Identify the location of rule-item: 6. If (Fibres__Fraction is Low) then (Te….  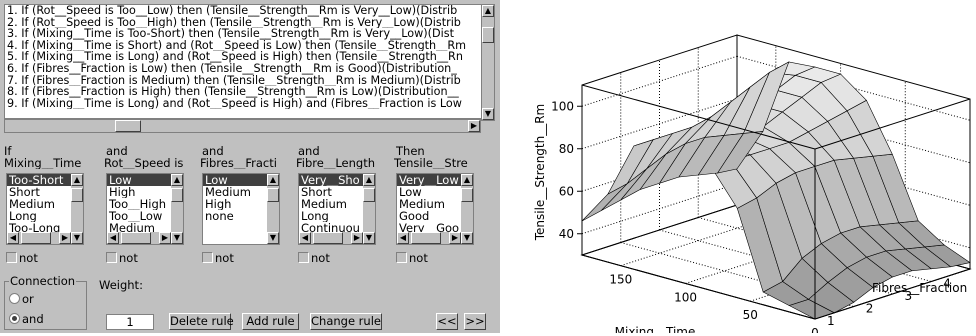
(232, 68).